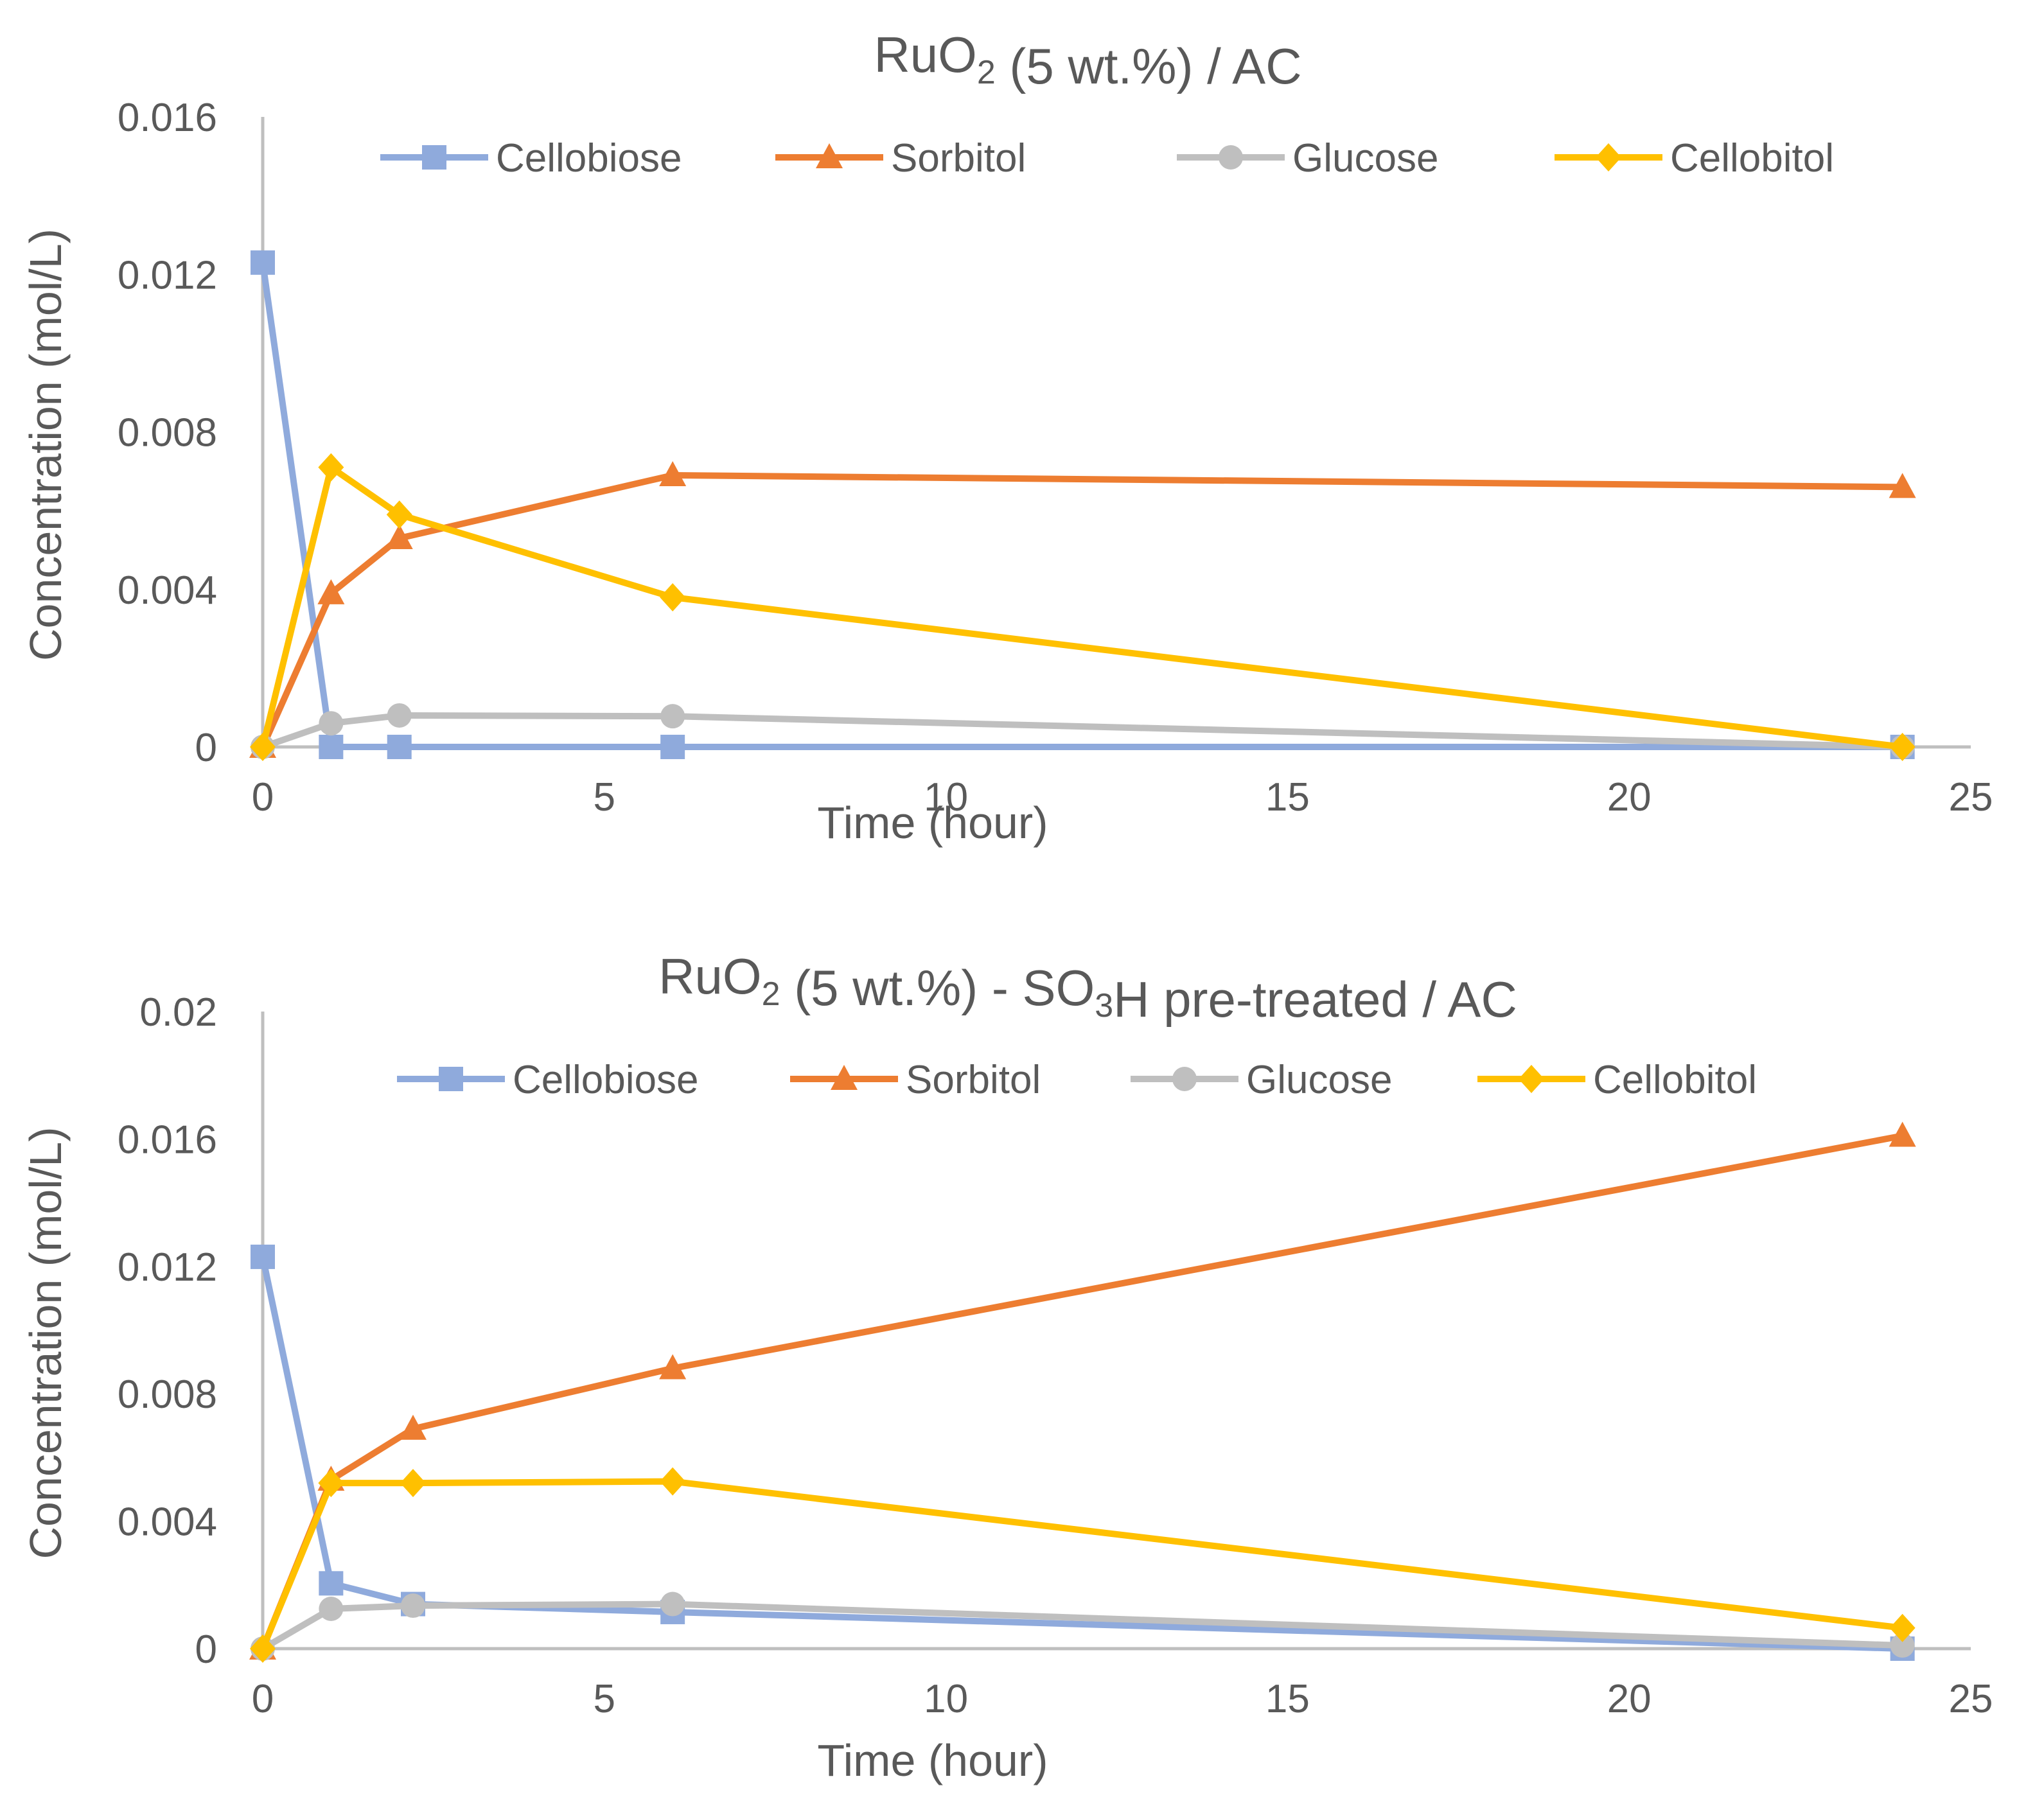  Describe the element at coordinates (1319, 1080) in the screenshot. I see `legend-label: Glucose` at that location.